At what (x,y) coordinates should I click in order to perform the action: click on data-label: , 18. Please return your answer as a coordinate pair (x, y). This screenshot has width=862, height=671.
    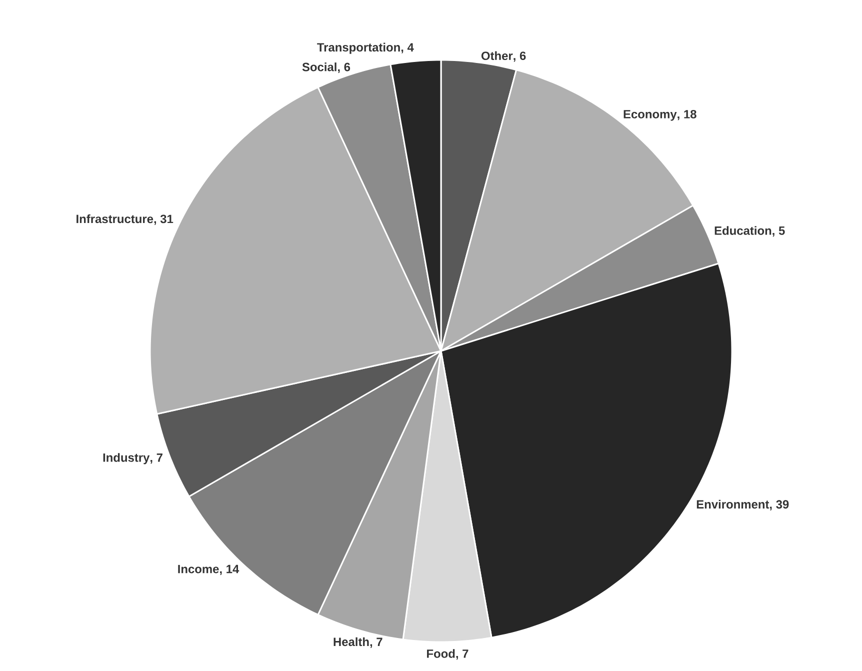
    Looking at the image, I should click on (687, 115).